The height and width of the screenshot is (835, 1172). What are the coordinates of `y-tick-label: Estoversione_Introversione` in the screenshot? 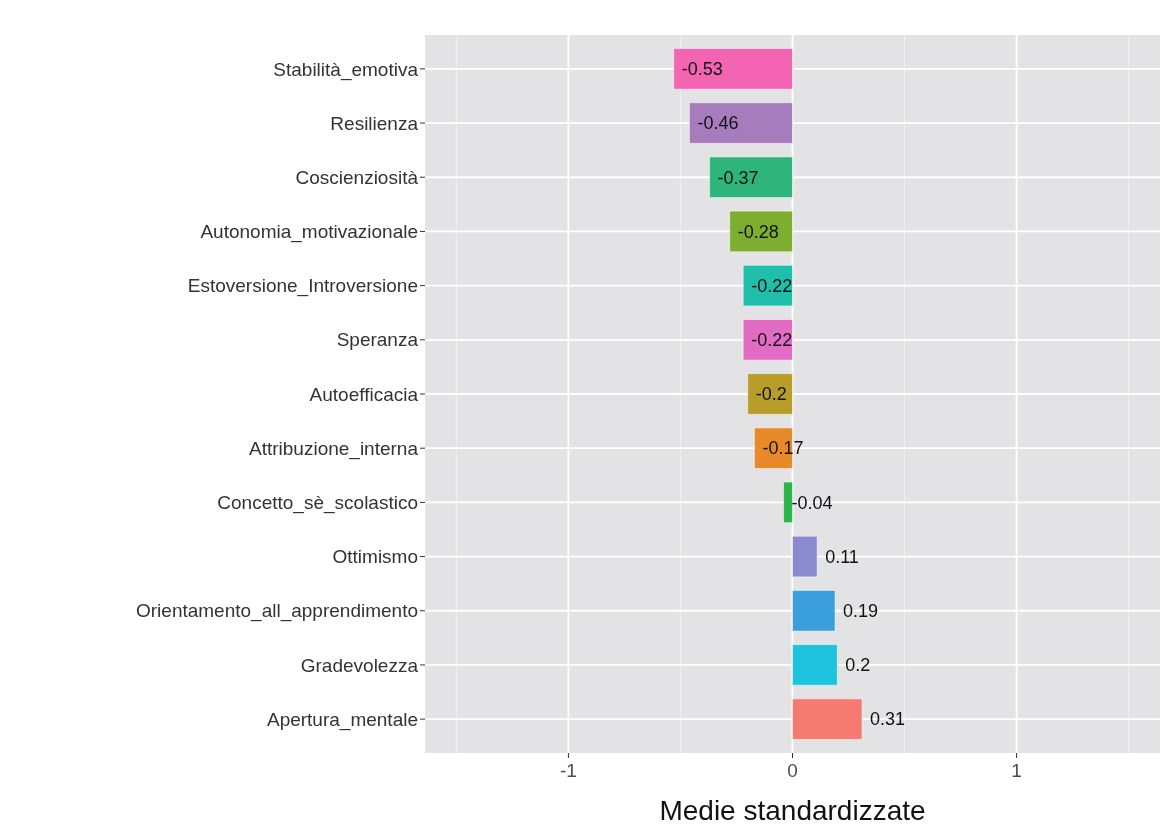 It's located at (302, 286).